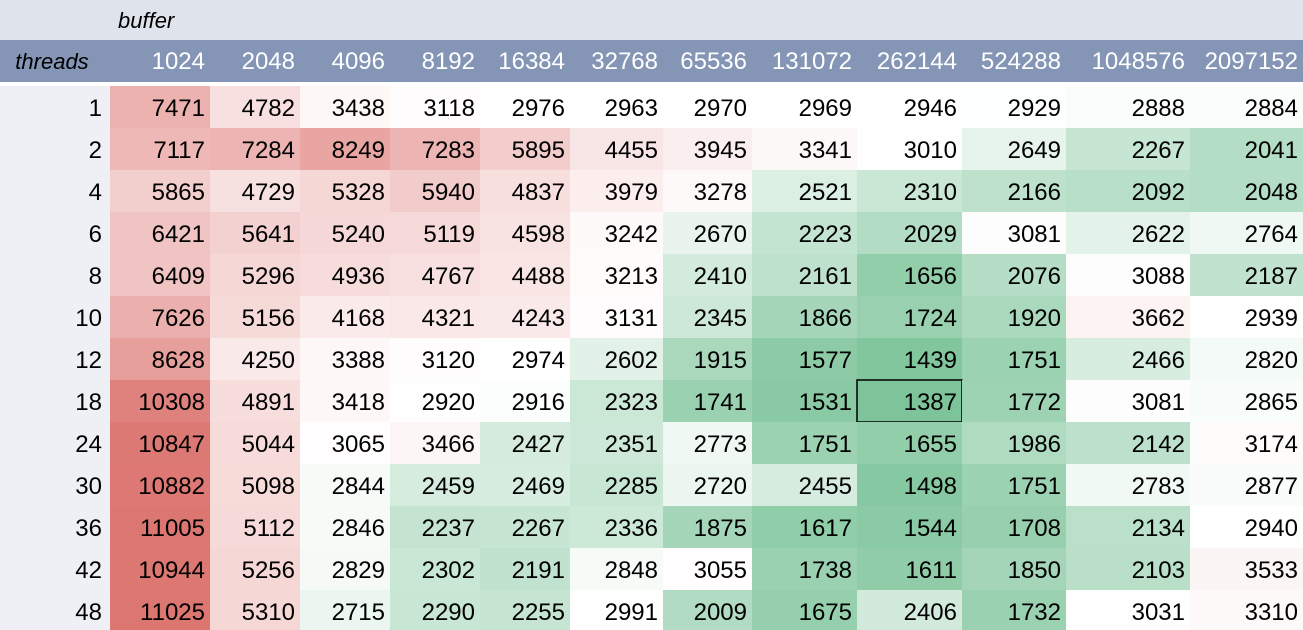 The height and width of the screenshot is (630, 1303). Describe the element at coordinates (171, 444) in the screenshot. I see `cell-value: 10847` at that location.